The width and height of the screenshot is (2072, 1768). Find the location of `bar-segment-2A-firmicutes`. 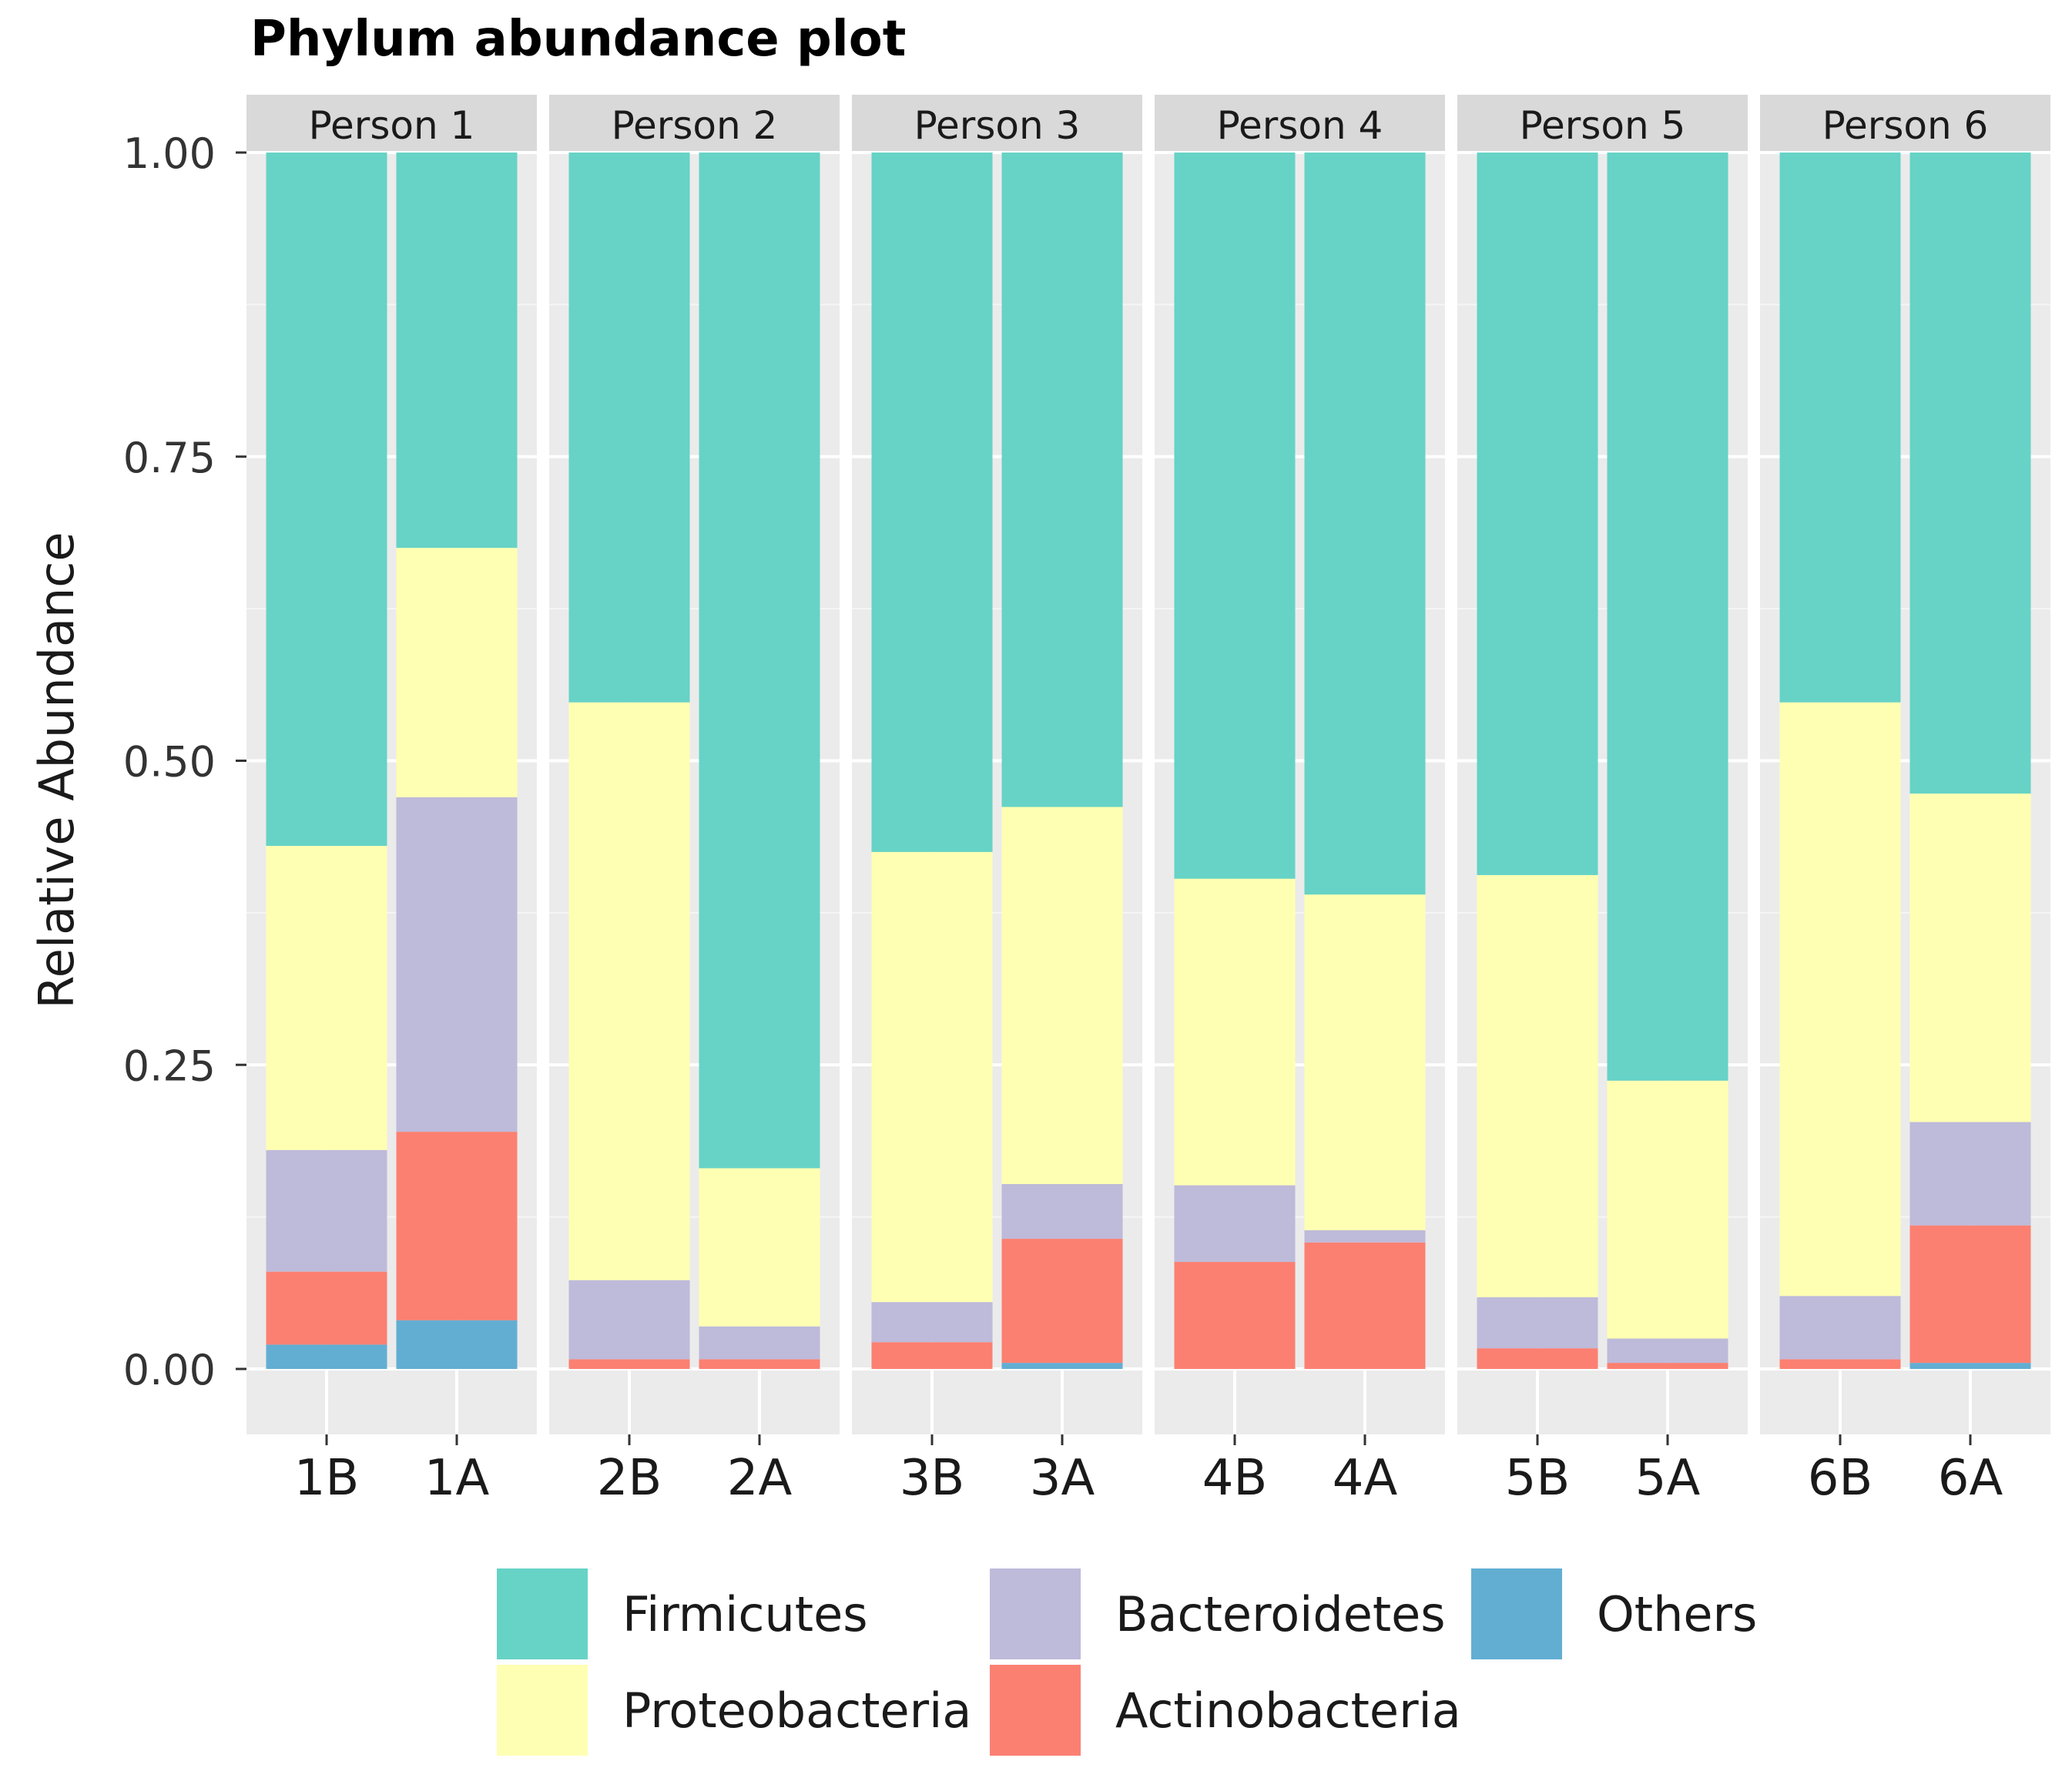

bar-segment-2A-firmicutes is located at coordinates (759, 661).